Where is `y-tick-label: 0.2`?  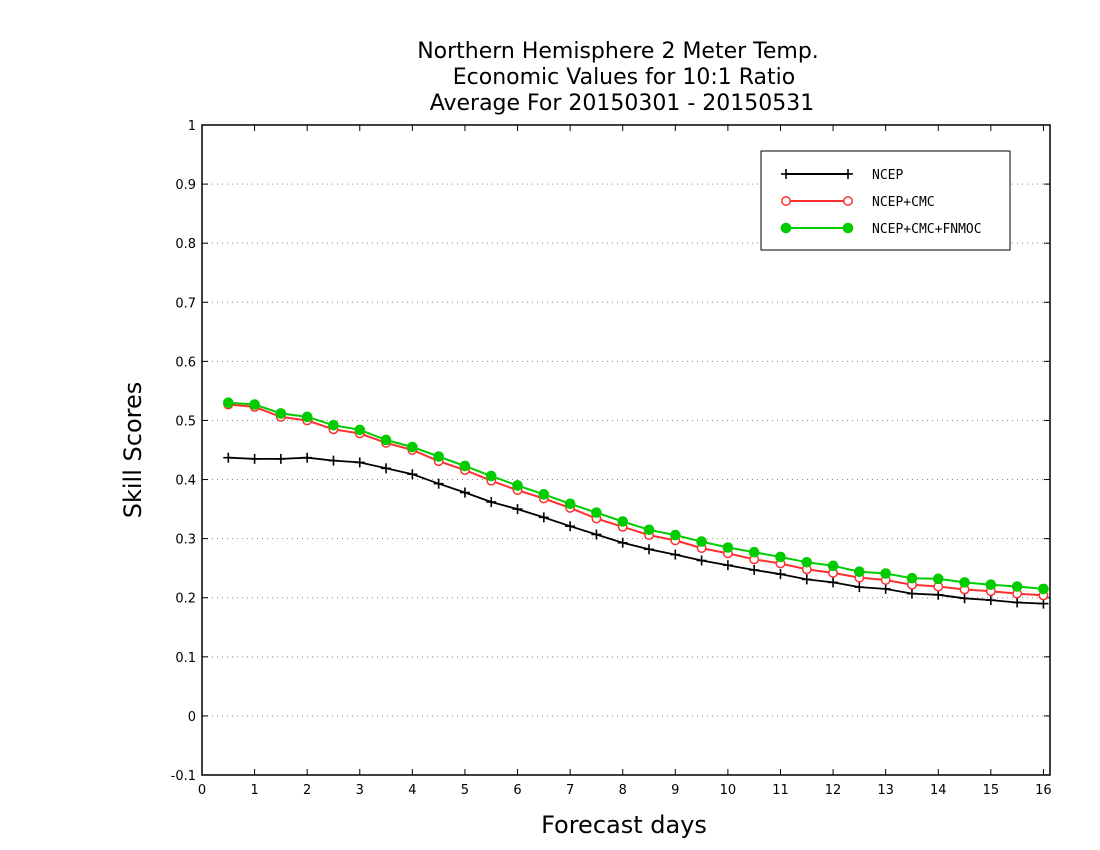
y-tick-label: 0.2 is located at coordinates (185, 599).